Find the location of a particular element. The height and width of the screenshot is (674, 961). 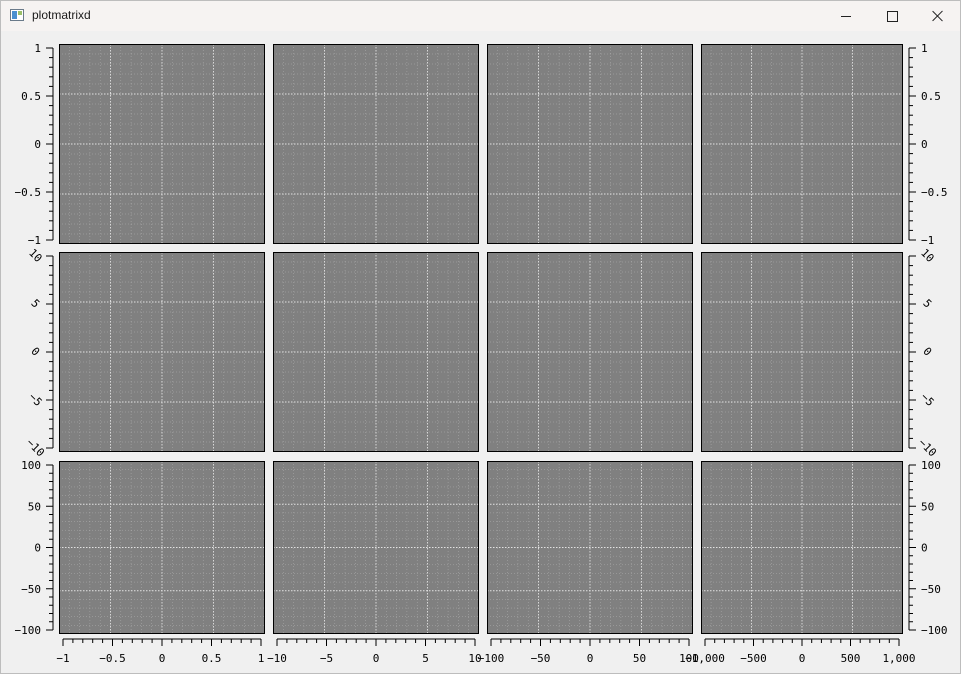

plot-panel-r2-c2 is located at coordinates (376, 352).